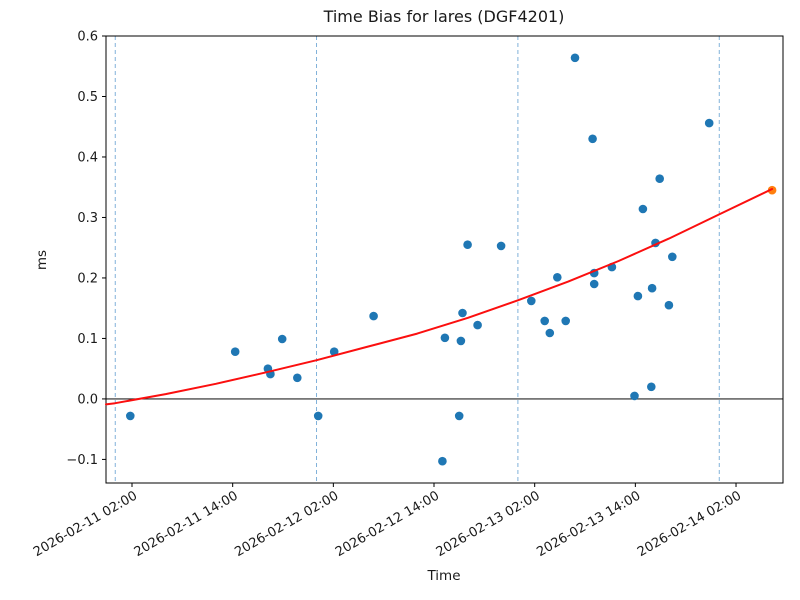 The width and height of the screenshot is (800, 600). What do you see at coordinates (82, 460) in the screenshot?
I see `y-tick-label: −0.1` at bounding box center [82, 460].